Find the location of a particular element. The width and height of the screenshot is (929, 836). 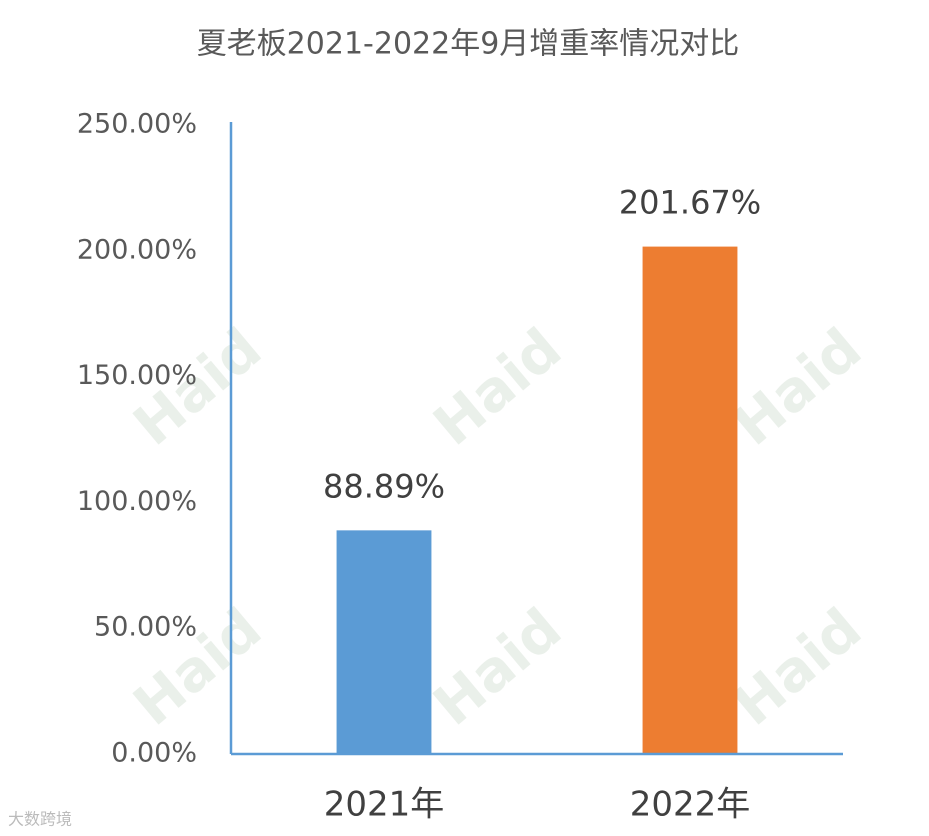

y-tick-label: 100.00% is located at coordinates (137, 501).